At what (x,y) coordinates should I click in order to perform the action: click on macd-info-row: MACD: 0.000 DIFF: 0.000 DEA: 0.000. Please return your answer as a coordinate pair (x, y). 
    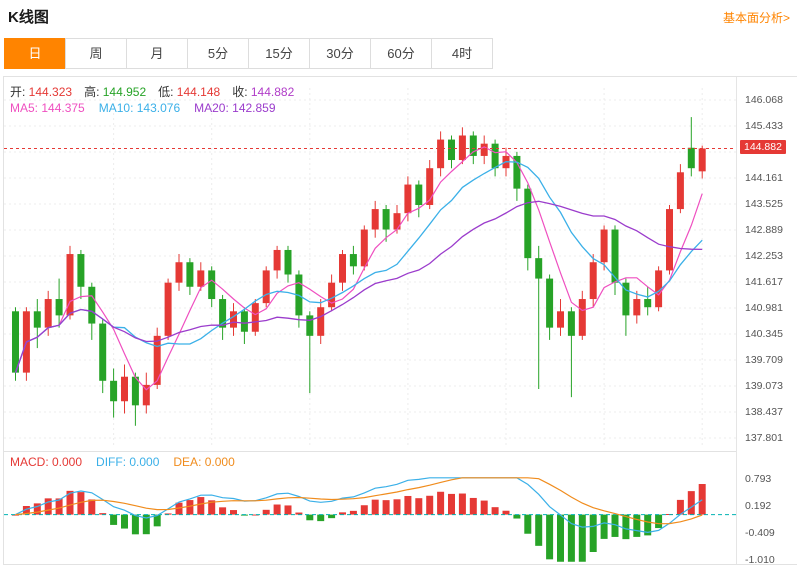
    Looking at the image, I should click on (129, 462).